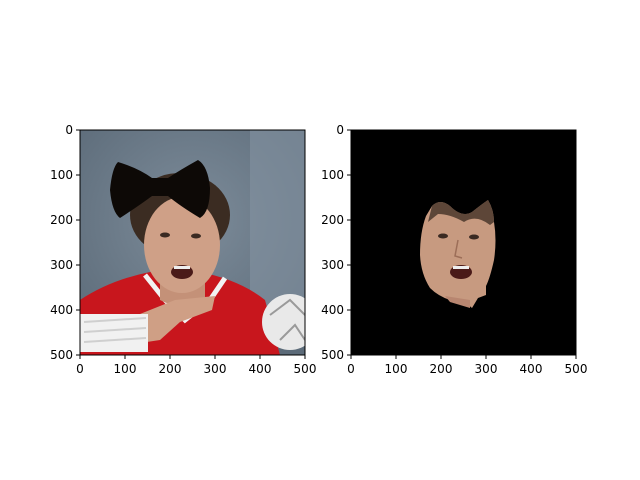 The width and height of the screenshot is (640, 480). I want to click on right-y-tick-label: 500, so click(332, 355).